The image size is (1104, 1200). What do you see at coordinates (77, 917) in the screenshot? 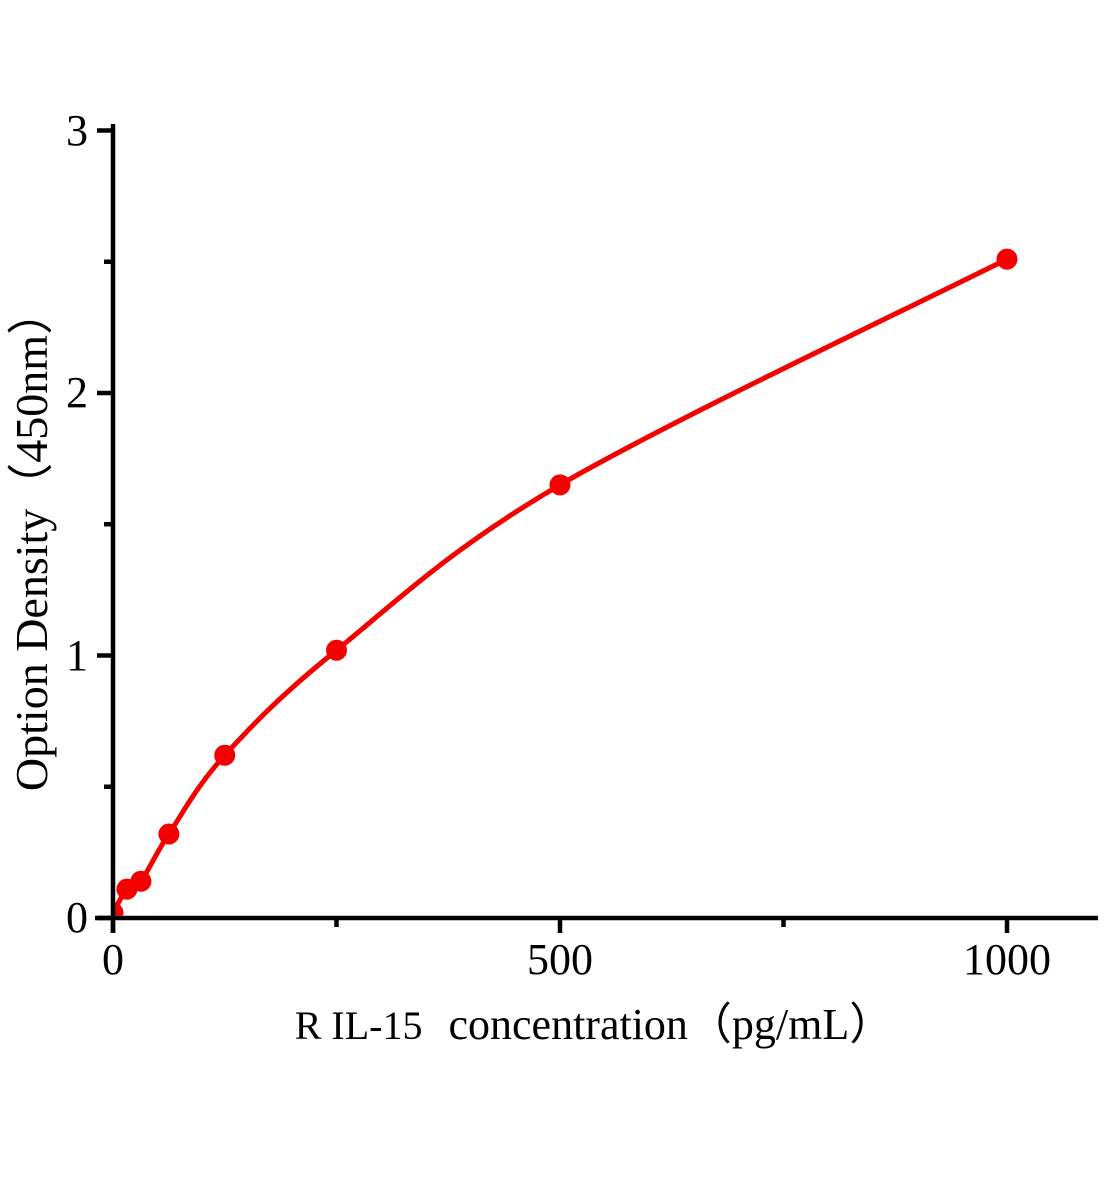
I see `y-tick-label-0: 0` at bounding box center [77, 917].